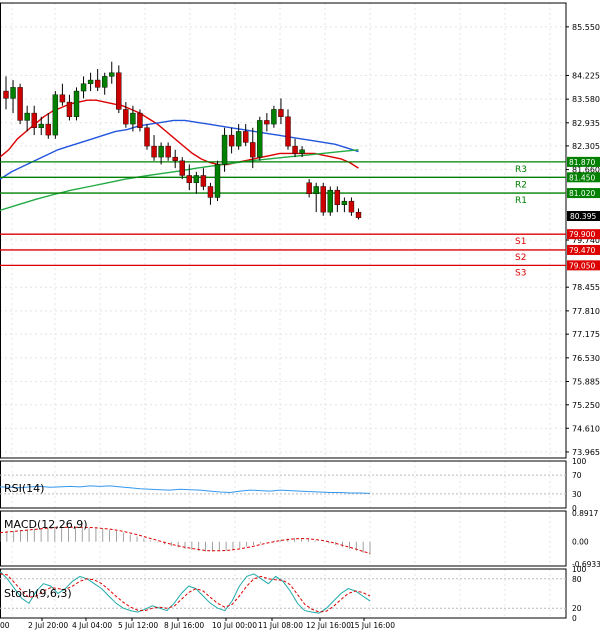 This screenshot has width=600, height=638. I want to click on current-price-tag, so click(583, 216).